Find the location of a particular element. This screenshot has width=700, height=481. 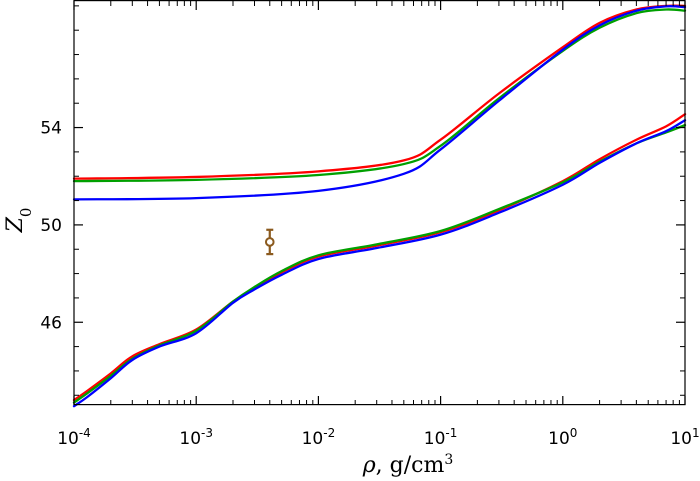

x-tick-label: 10⁰ is located at coordinates (562, 437).